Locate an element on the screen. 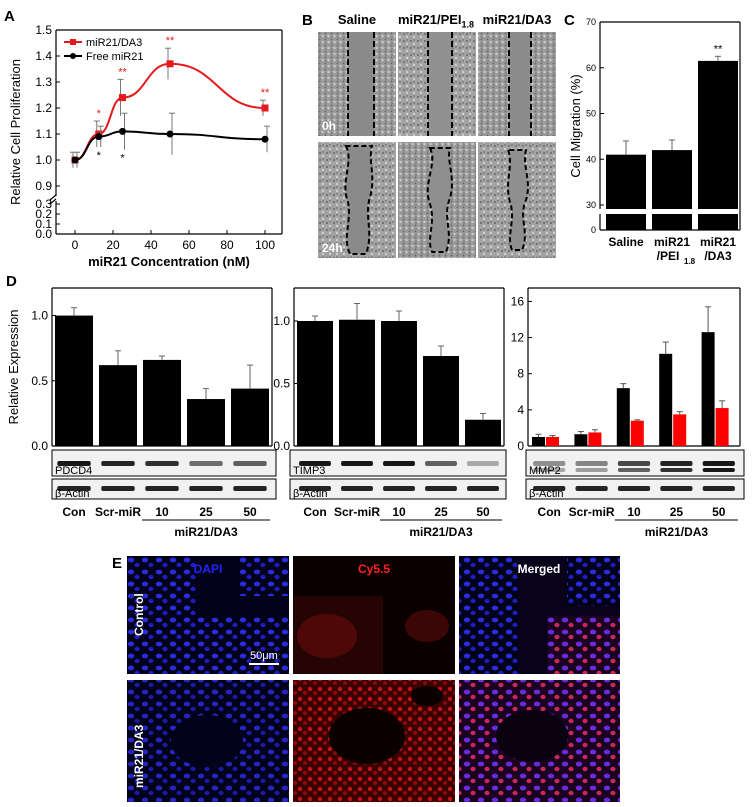 The height and width of the screenshot is (807, 752). micrograph-grid: 0h 24h is located at coordinates (437, 145).